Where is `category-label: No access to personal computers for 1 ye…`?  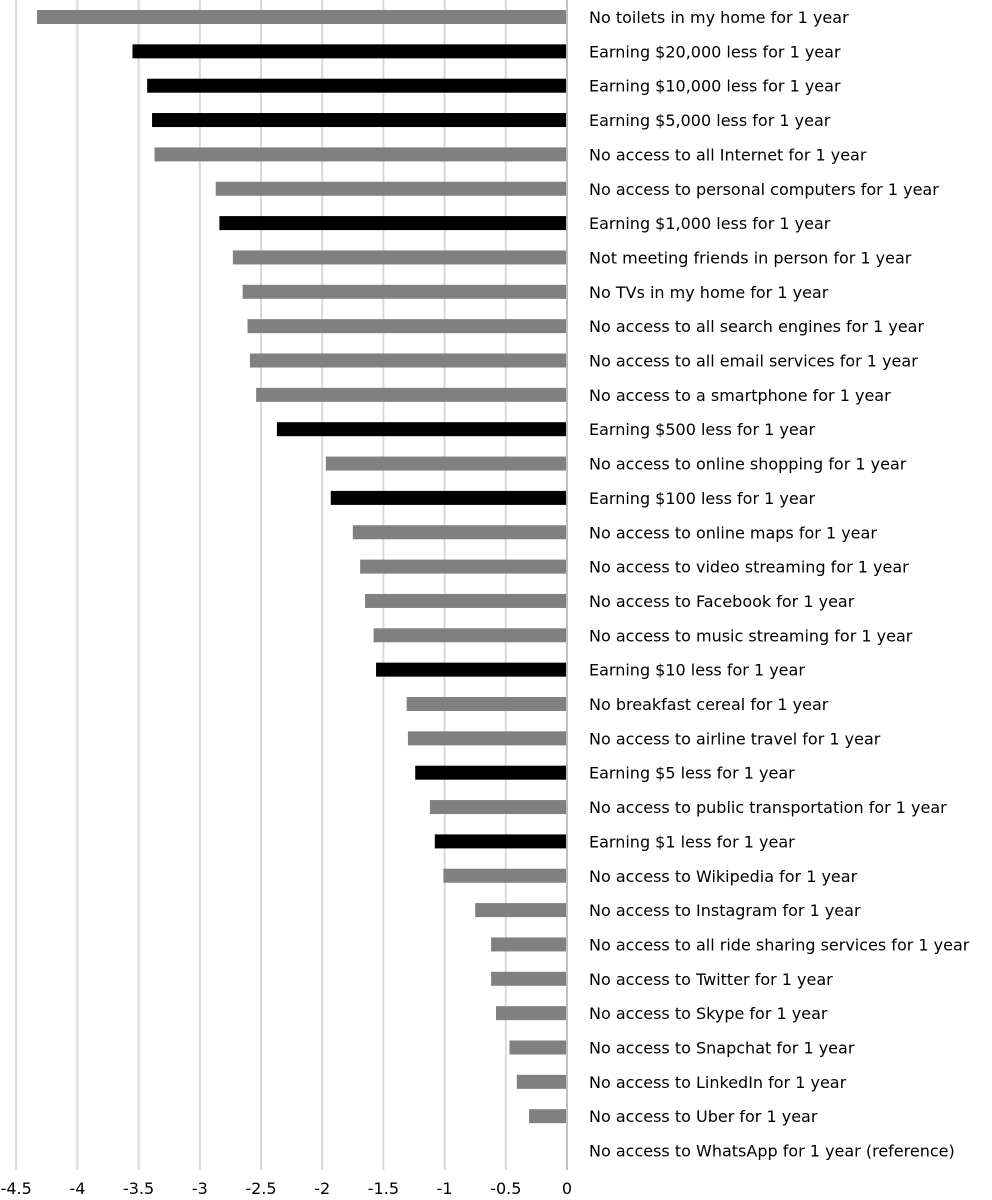 category-label: No access to personal computers for 1 ye… is located at coordinates (764, 189).